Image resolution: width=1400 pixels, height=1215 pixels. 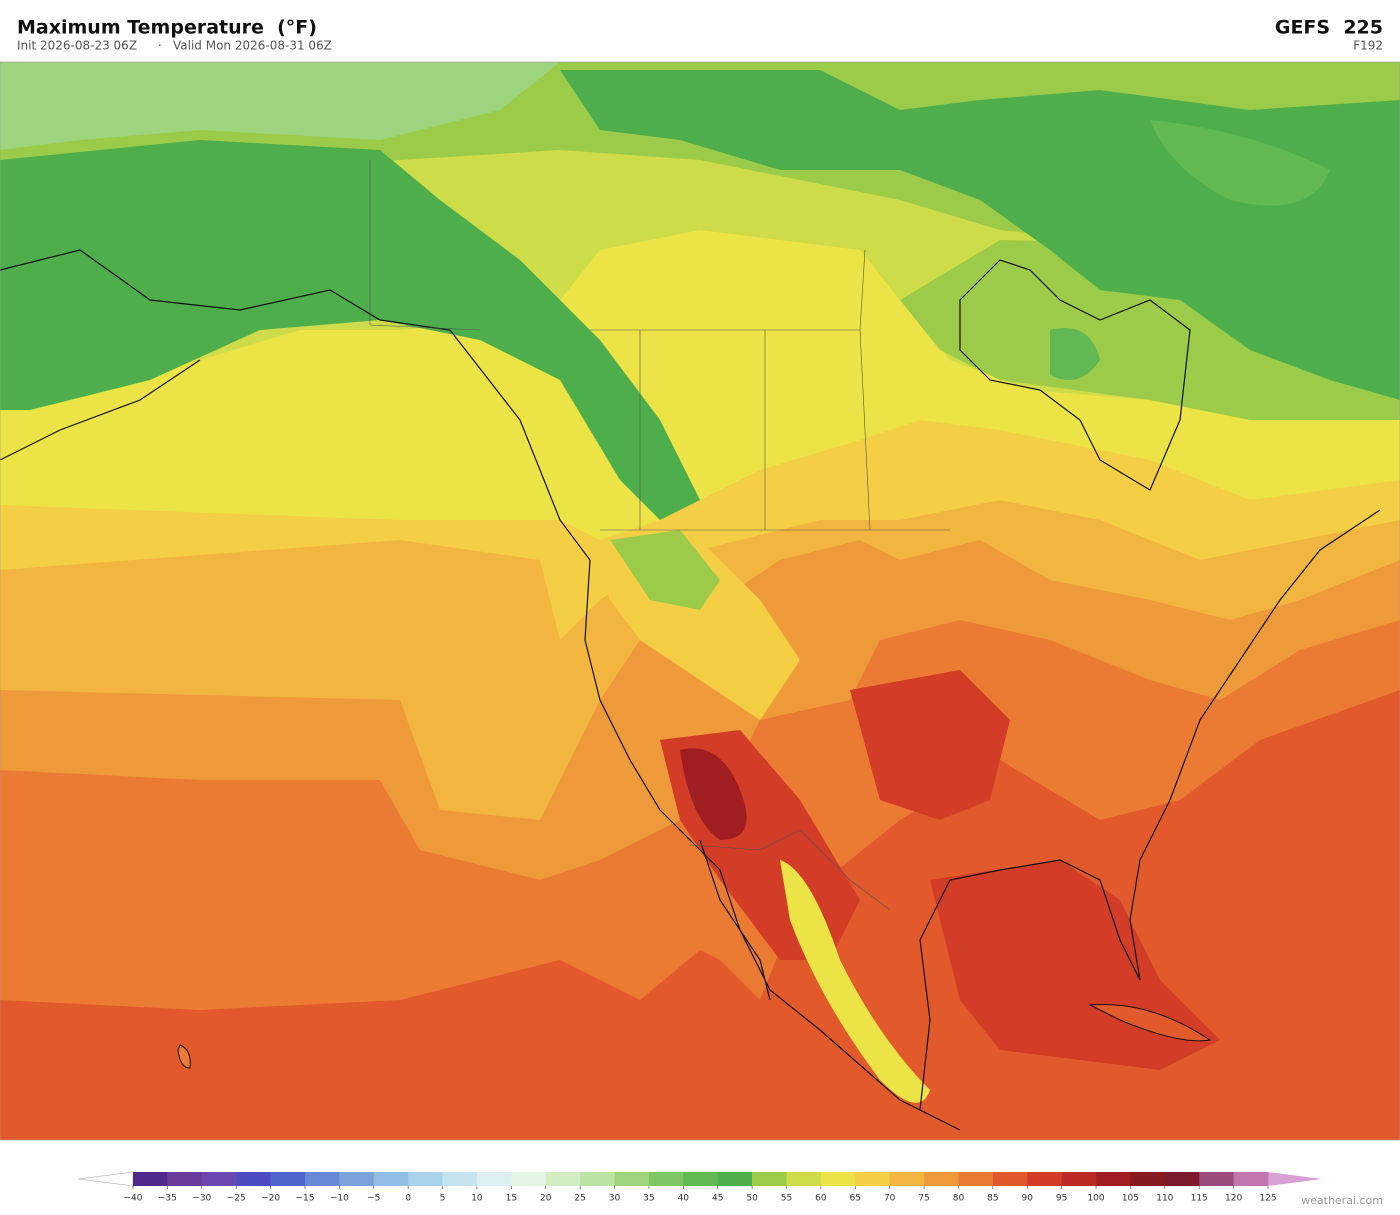 What do you see at coordinates (1061, 1199) in the screenshot?
I see `colorbar-tick-label: 95` at bounding box center [1061, 1199].